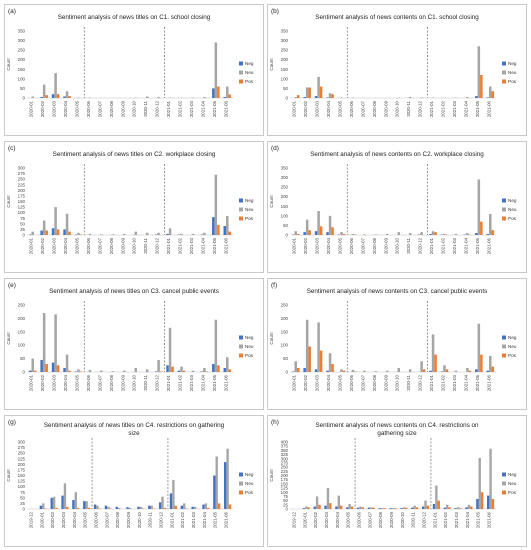 The width and height of the screenshot is (531, 550). What do you see at coordinates (504, 72) in the screenshot?
I see `legend-swatch-neu` at bounding box center [504, 72].